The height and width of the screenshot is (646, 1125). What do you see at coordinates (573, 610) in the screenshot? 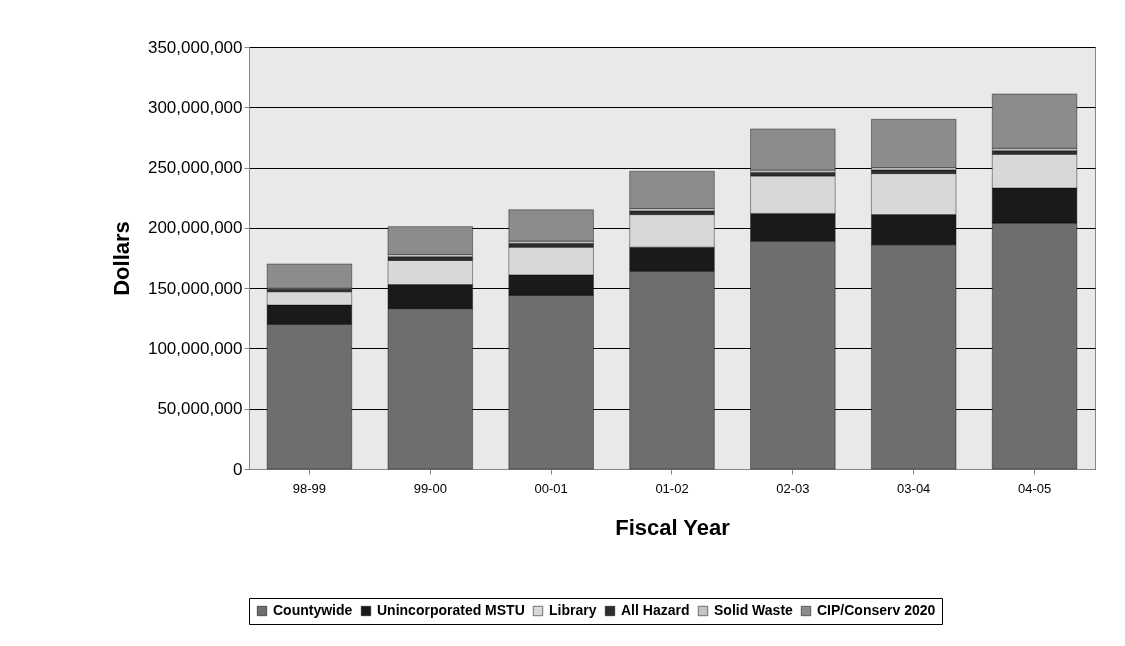
I see `legend-label: Library` at bounding box center [573, 610].